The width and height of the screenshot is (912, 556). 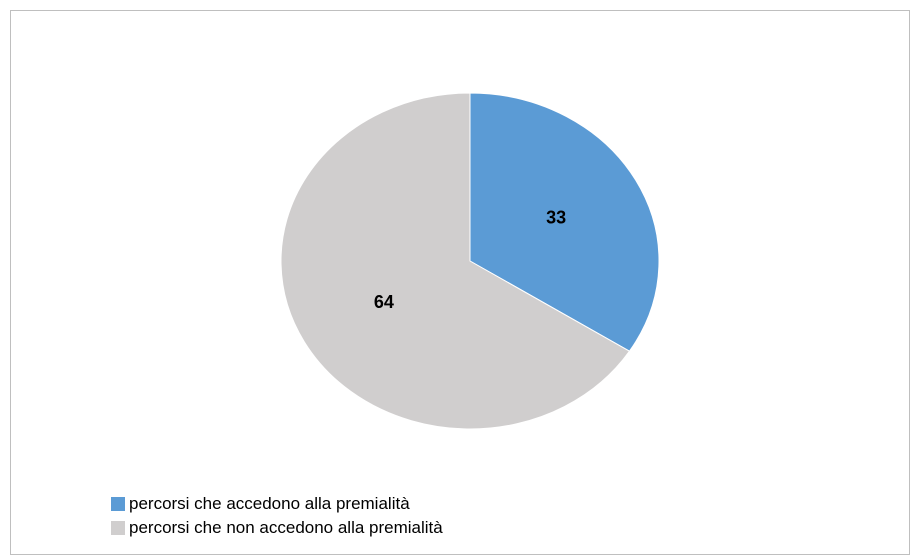 I want to click on legend-swatch-blue, so click(x=118, y=504).